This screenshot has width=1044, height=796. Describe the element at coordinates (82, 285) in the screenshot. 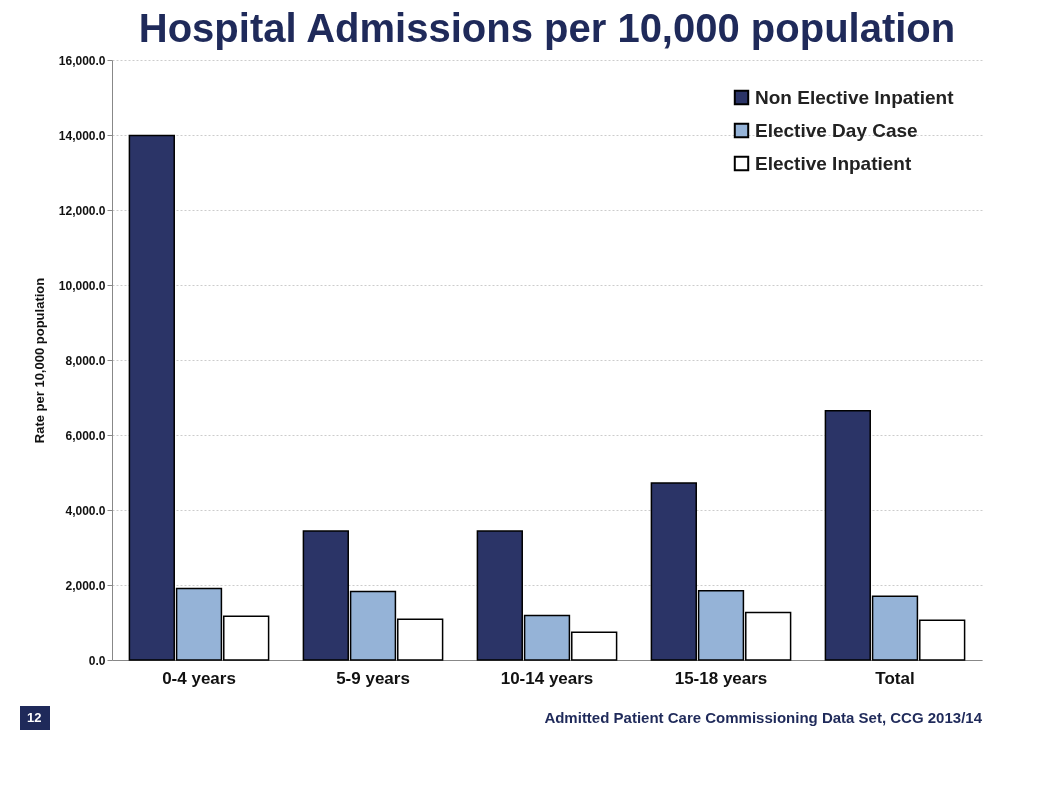

I see `y-tick-label: 10,000.0` at that location.